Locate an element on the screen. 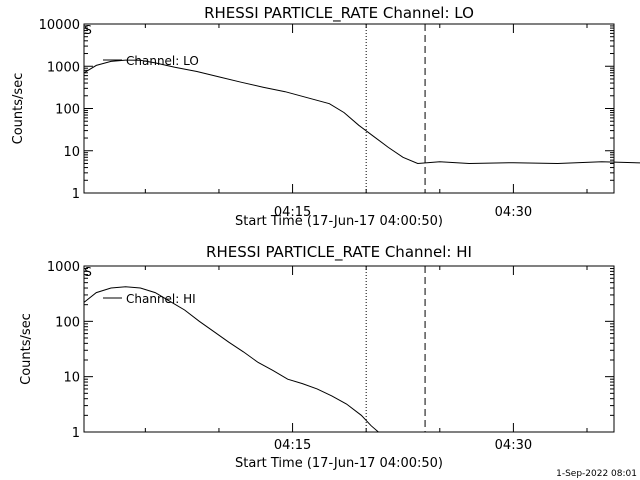 Image resolution: width=640 pixels, height=480 pixels. legend-label: Channel: HI is located at coordinates (161, 299).